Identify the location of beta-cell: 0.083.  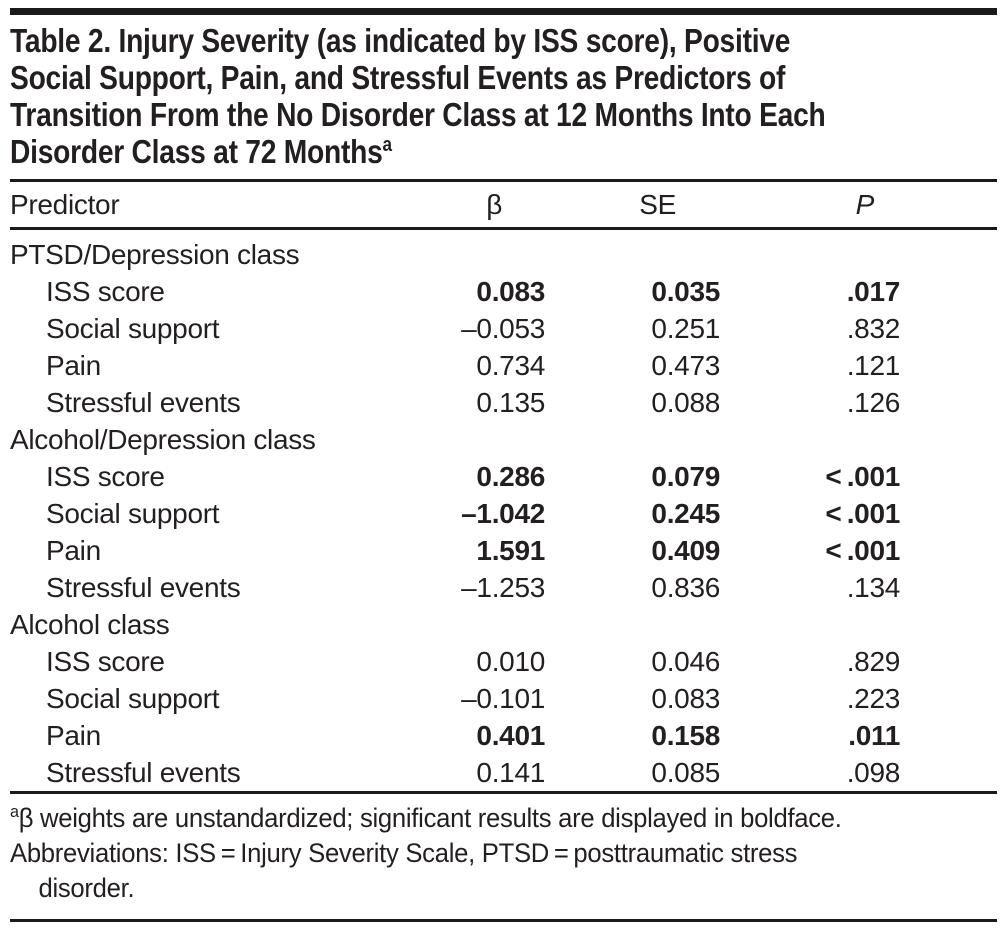
(510, 291).